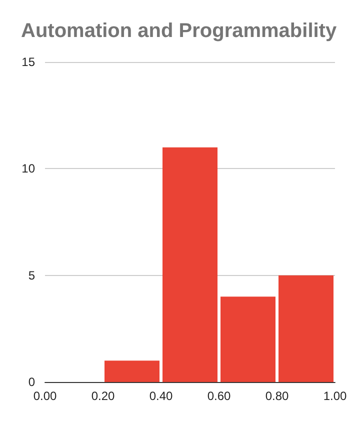 This screenshot has height=421, width=355. What do you see at coordinates (29, 62) in the screenshot?
I see `y-tick-label: 15` at bounding box center [29, 62].